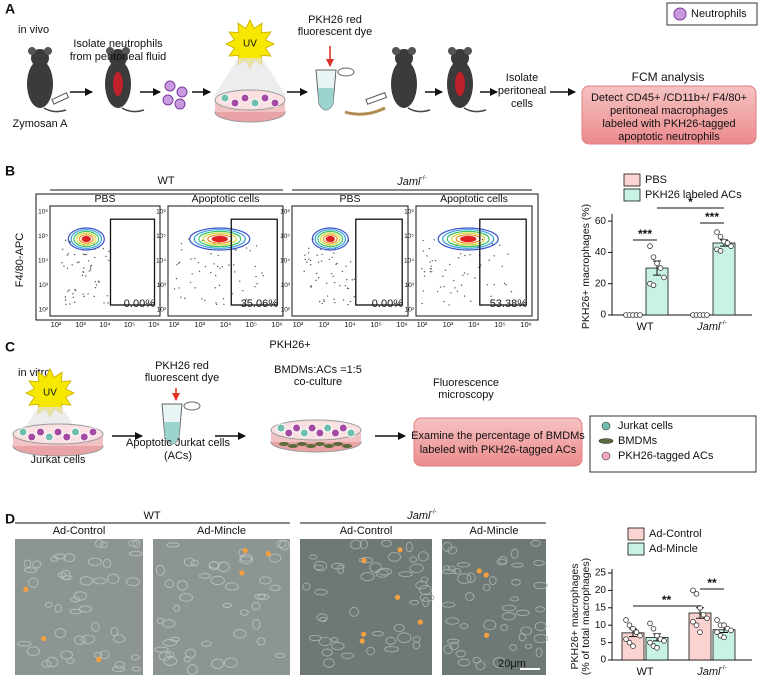 Image resolution: width=762 pixels, height=687 pixels. I want to click on y-tick-label: 10⁴, so click(161, 261).